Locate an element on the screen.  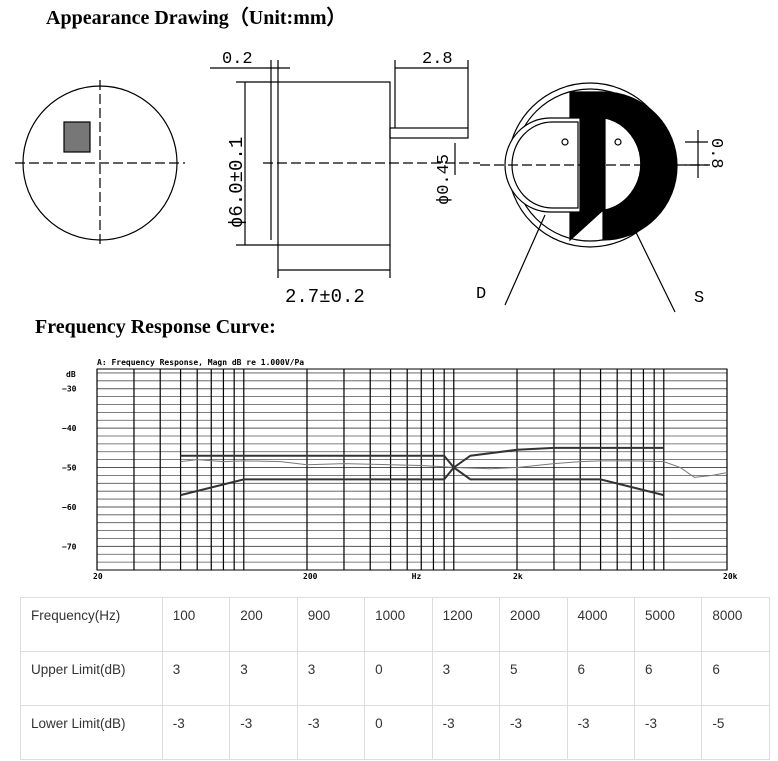
y-tick-label: −40 is located at coordinates (69, 428).